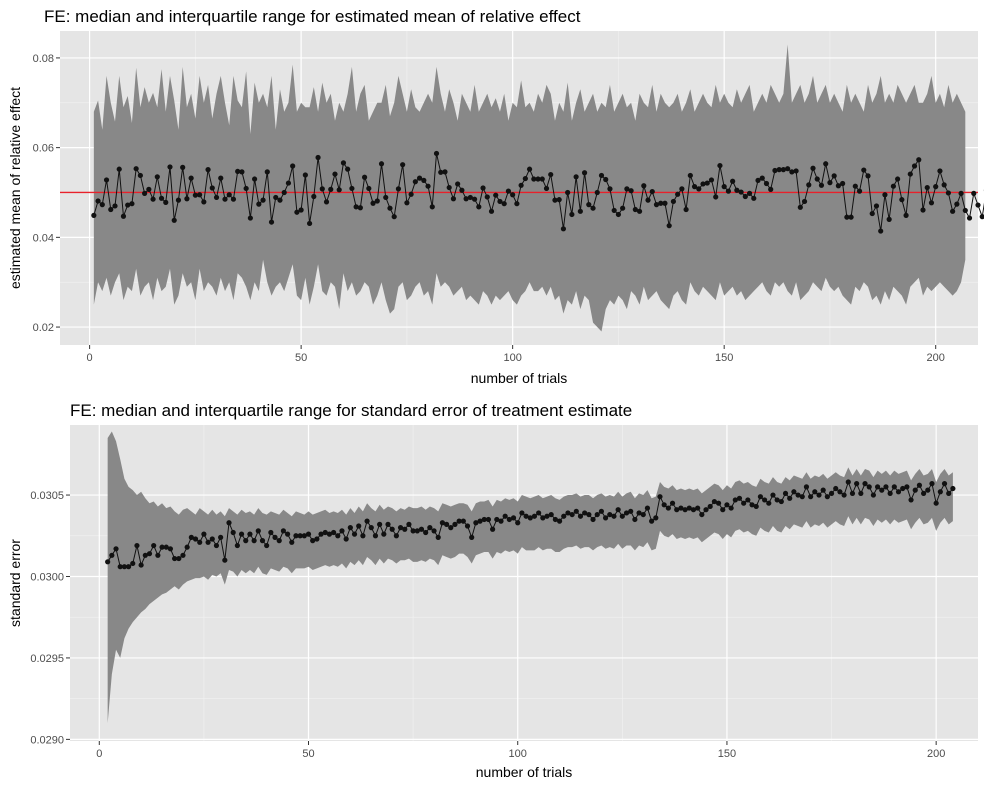  I want to click on x-axis-label: number of trials, so click(524, 772).